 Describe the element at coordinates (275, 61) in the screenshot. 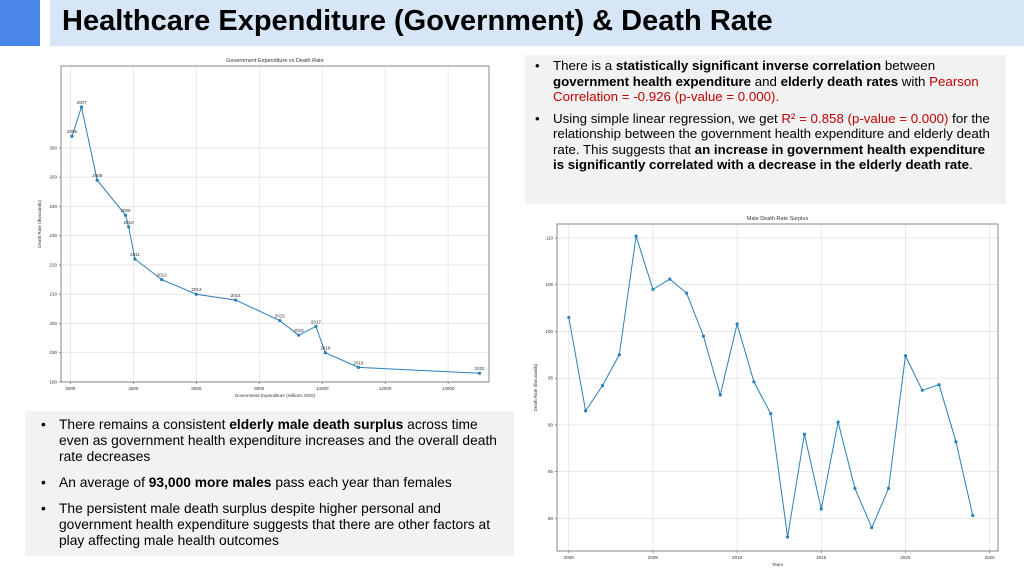

I see `chart-title: Government Expenditure vs Death Rate` at that location.